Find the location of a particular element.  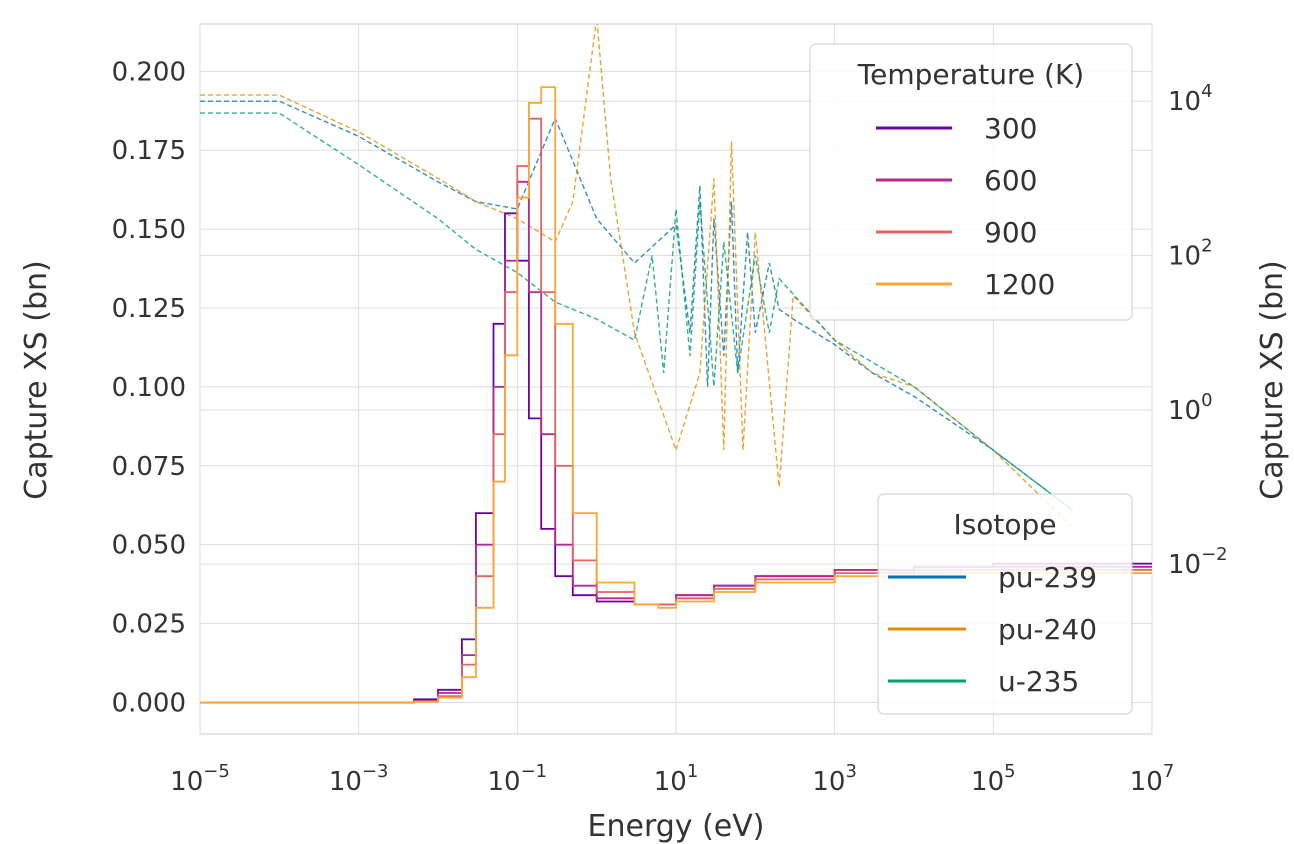

temperature-legend: Temperature (K) 300 600 900 1200 is located at coordinates (971, 182).